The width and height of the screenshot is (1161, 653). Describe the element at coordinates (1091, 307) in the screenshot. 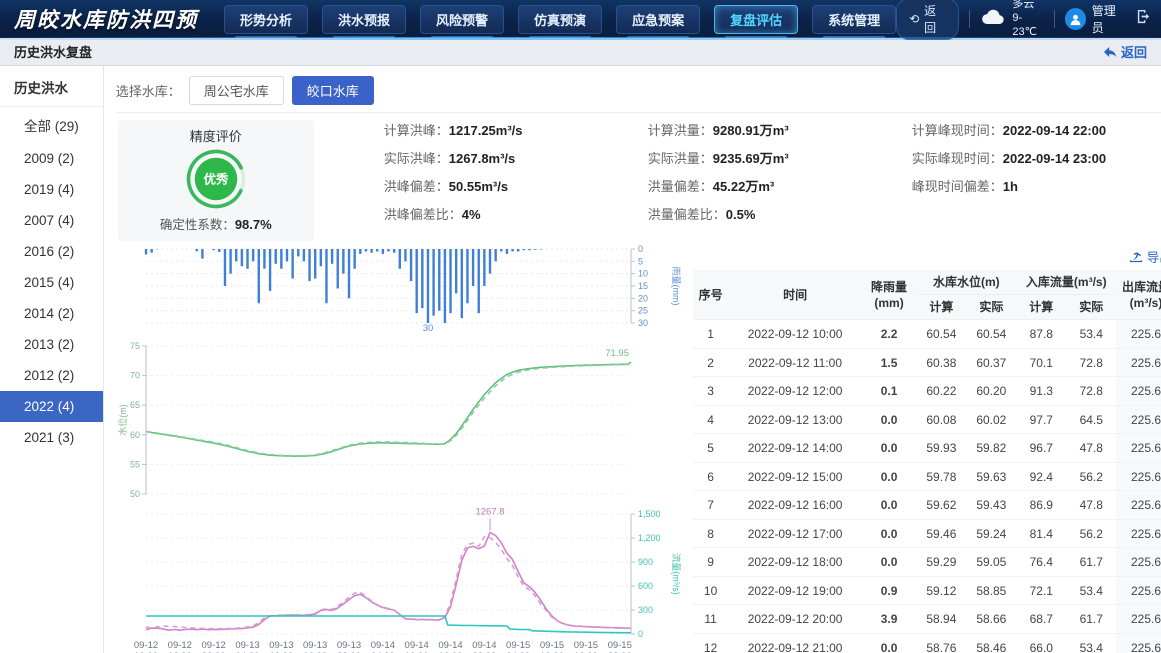

I see `col-inflow-actual: 实际` at that location.